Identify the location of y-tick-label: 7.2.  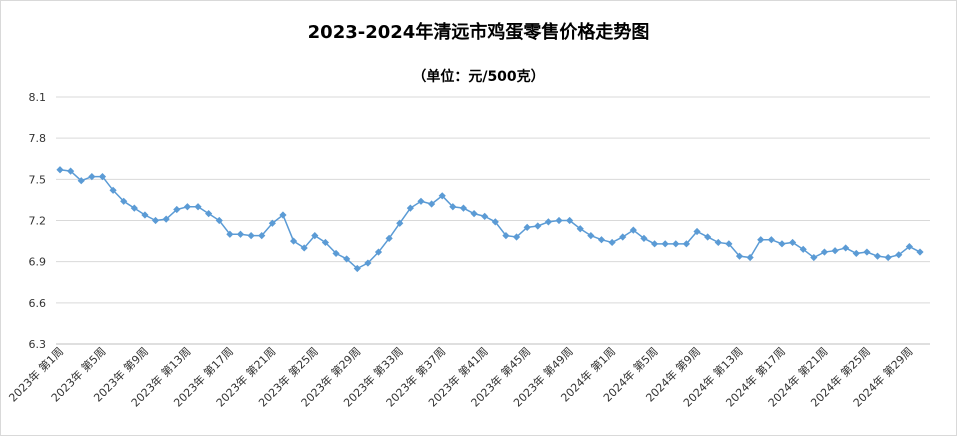
(38, 221).